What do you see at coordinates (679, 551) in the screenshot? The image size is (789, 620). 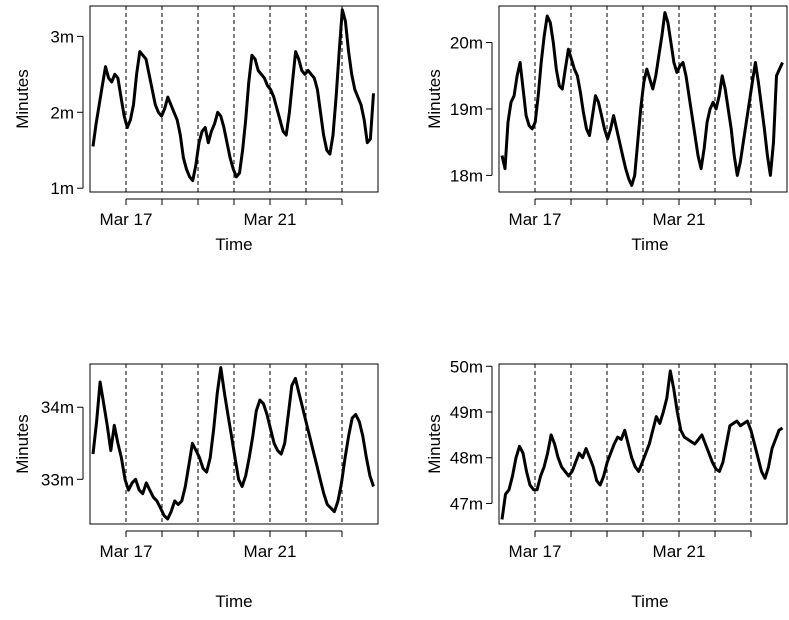 I see `panel-4-x-tick-label-2: Mar 21` at bounding box center [679, 551].